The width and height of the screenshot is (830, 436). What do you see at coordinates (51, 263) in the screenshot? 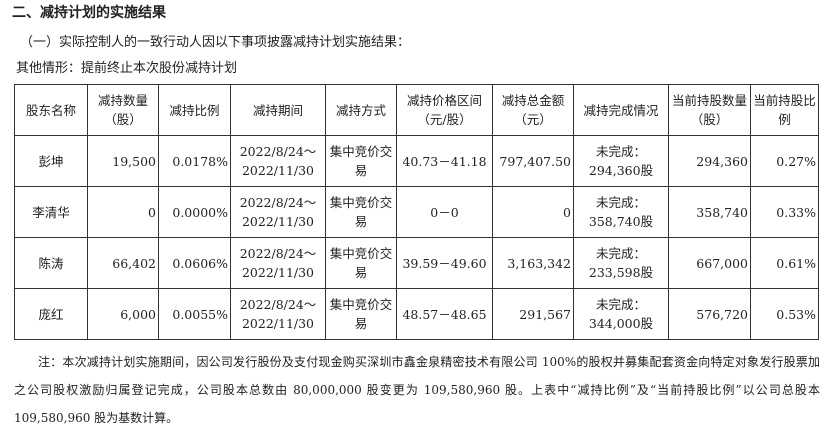
I see `cell-name: 陈涛` at bounding box center [51, 263].